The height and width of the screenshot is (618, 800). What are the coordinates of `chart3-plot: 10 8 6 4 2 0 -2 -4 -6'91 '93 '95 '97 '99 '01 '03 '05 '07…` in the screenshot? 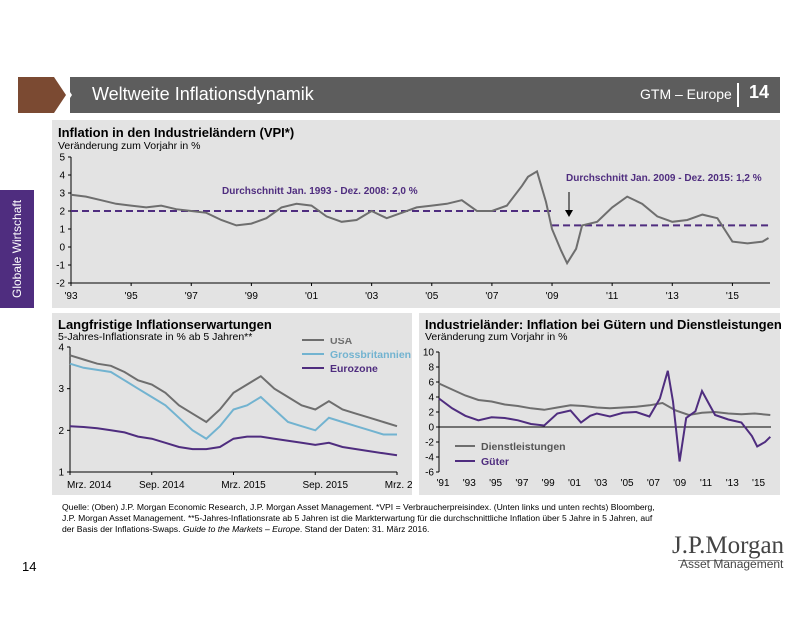 It's located at (597, 418).